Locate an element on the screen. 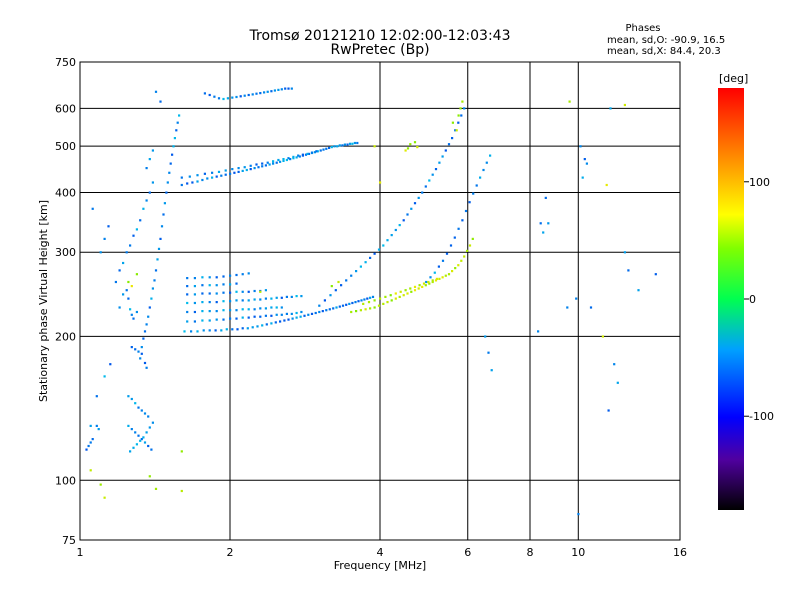 Image resolution: width=800 pixels, height=600 pixels. colorbar-unit-label: [deg] is located at coordinates (733, 78).